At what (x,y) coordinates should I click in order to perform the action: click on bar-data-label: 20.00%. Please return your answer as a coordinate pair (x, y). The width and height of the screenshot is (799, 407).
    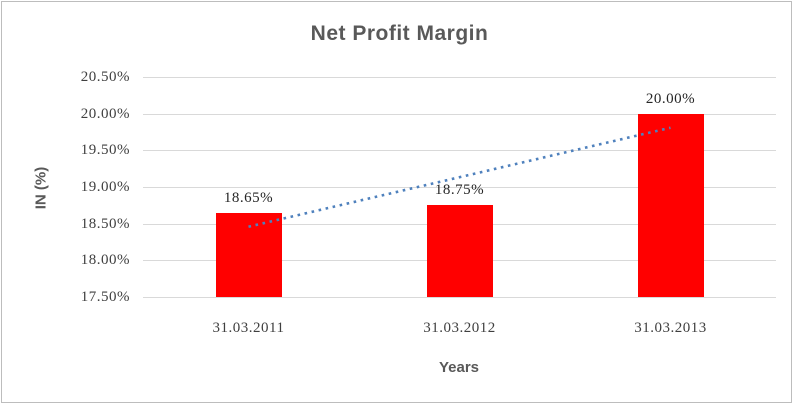
    Looking at the image, I should click on (670, 98).